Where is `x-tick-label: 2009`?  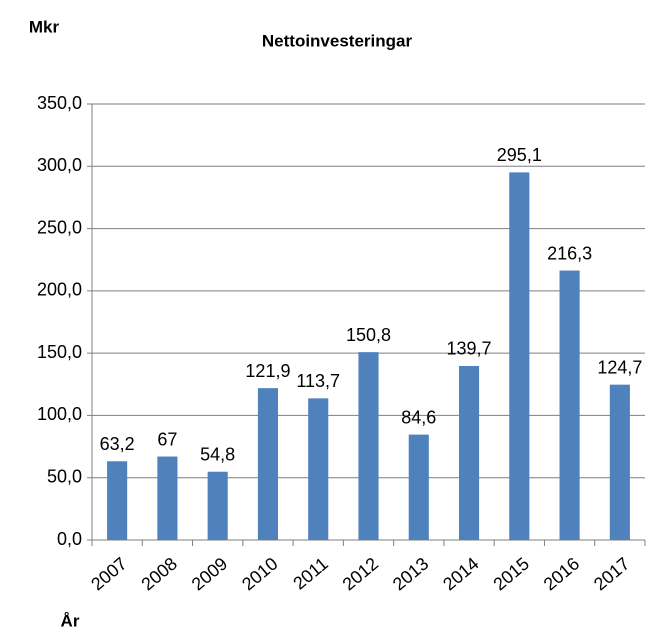 x-tick-label: 2009 is located at coordinates (210, 573).